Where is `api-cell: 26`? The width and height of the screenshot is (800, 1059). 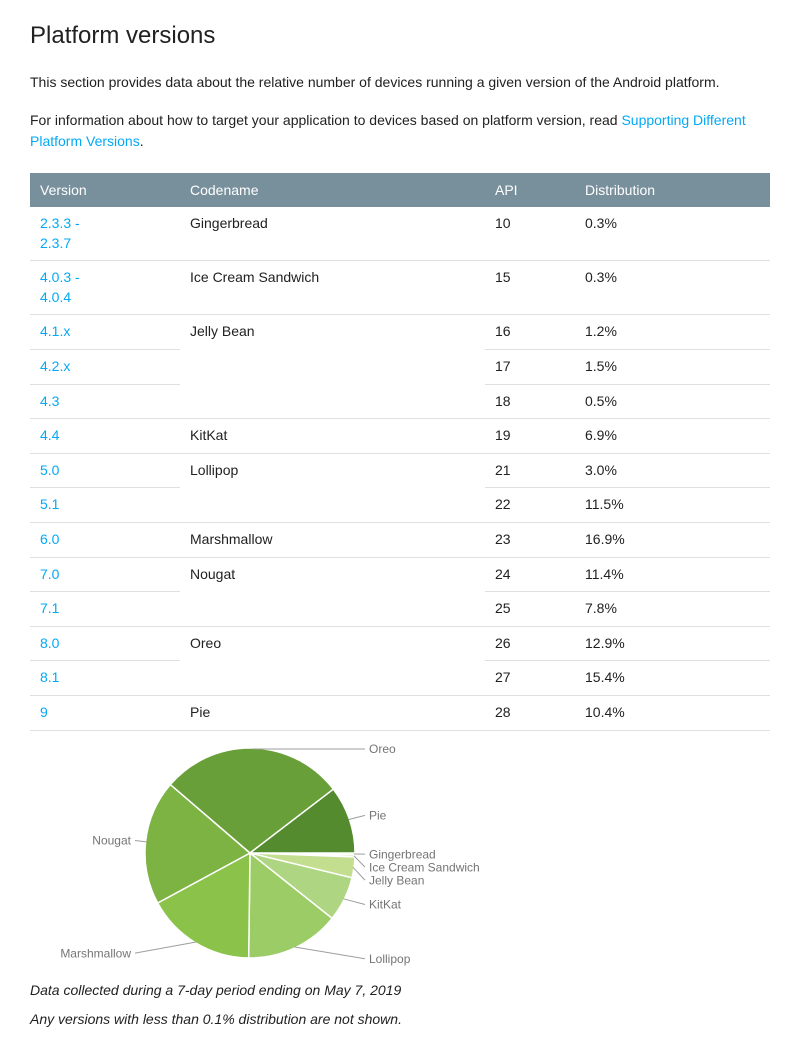 api-cell: 26 is located at coordinates (530, 643).